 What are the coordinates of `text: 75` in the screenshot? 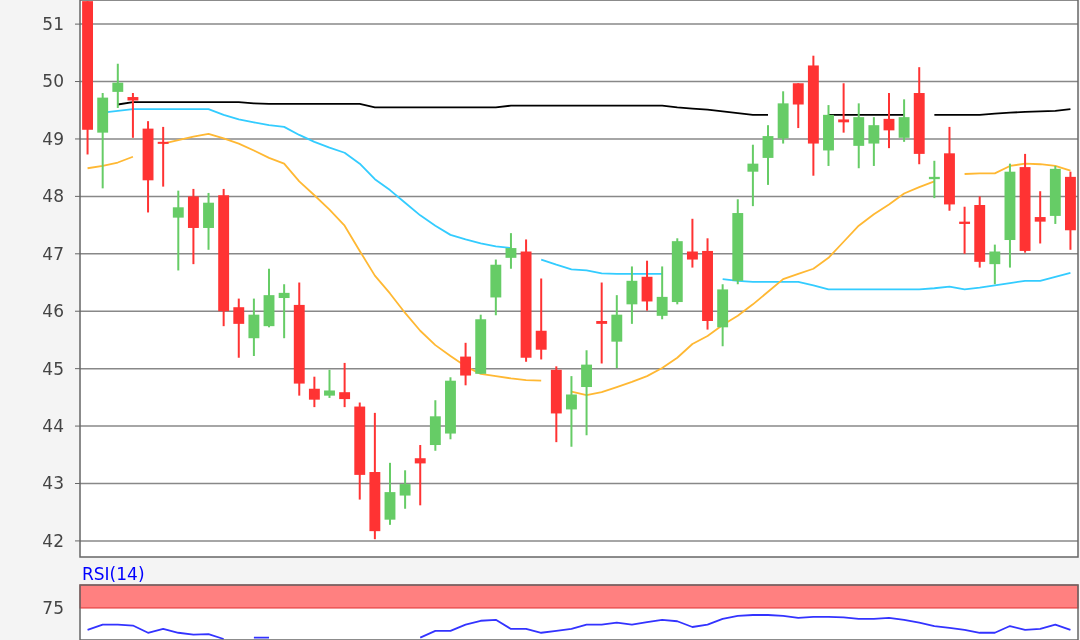 It's located at (53, 607).